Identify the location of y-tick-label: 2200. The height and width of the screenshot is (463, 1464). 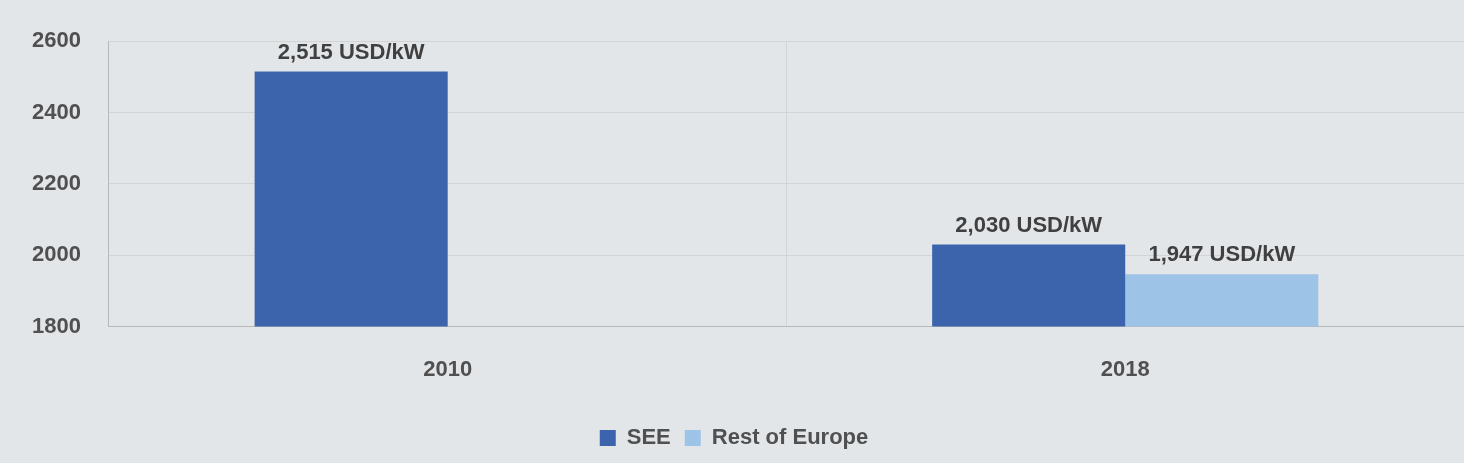
(56, 182).